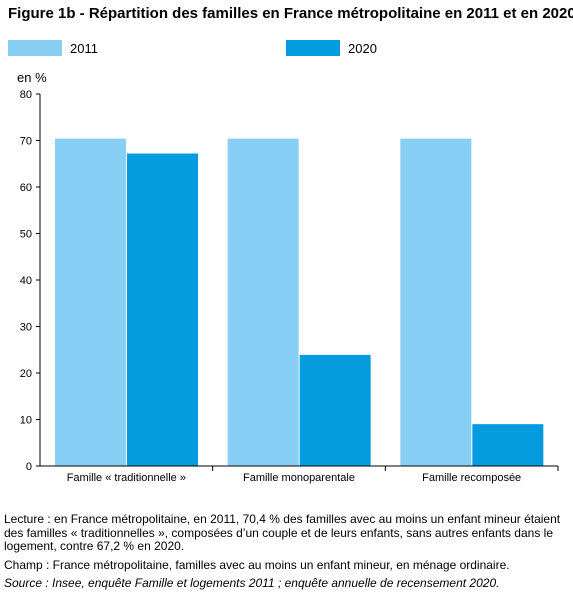 This screenshot has width=573, height=596. What do you see at coordinates (26, 281) in the screenshot?
I see `y-tick-label-40: 40` at bounding box center [26, 281].